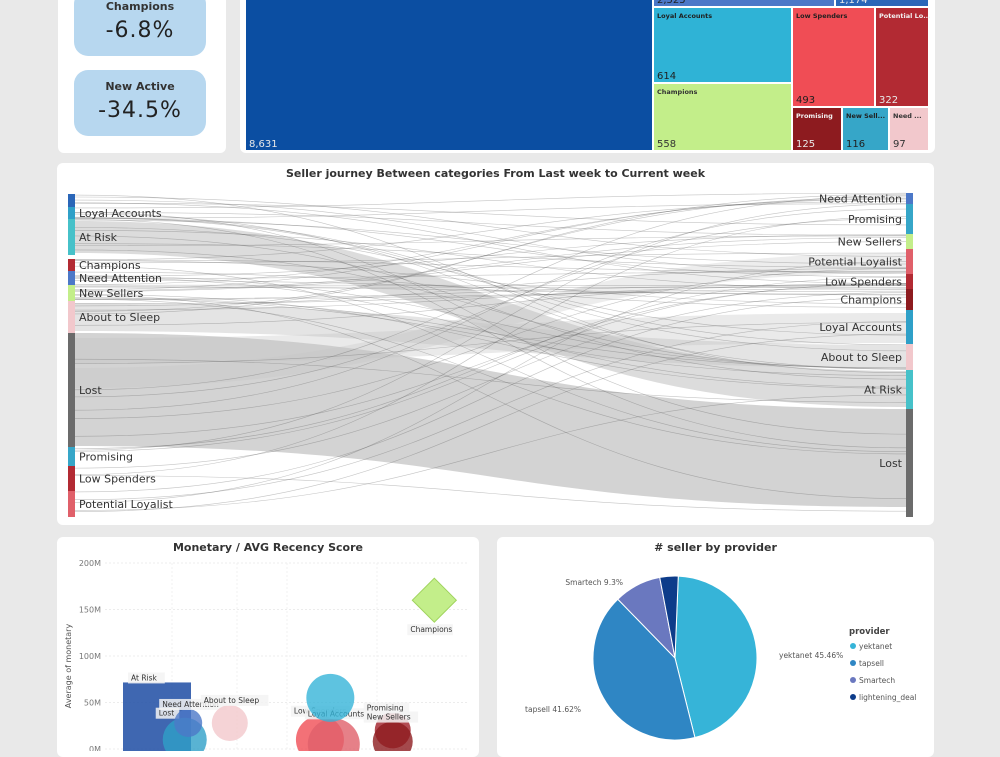 The image size is (1000, 757). What do you see at coordinates (120, 278) in the screenshot?
I see `sankey-source-label: Need Attention` at bounding box center [120, 278].